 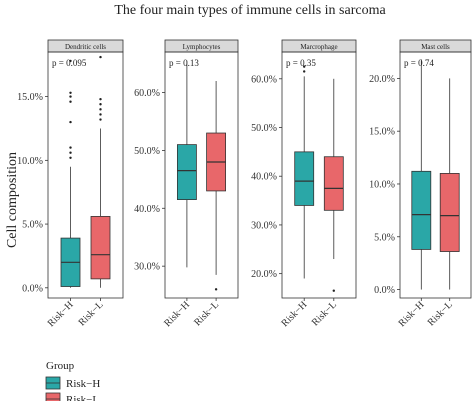 What do you see at coordinates (82, 397) in the screenshot?
I see `legend-item-label: Risk−L` at bounding box center [82, 397].